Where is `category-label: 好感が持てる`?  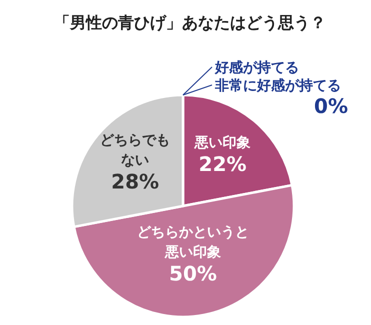 category-label: 好感が持てる is located at coordinates (257, 68).